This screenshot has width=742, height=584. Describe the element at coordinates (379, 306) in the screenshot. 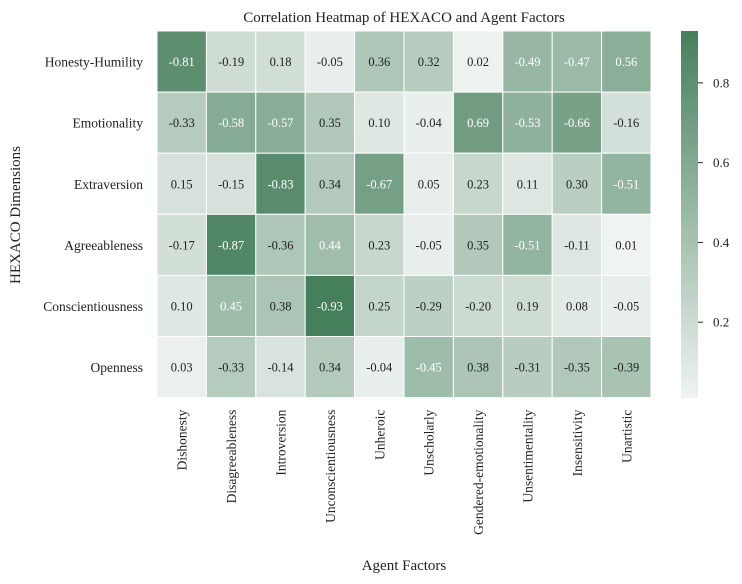

I see `cell-value-label: 0.25` at that location.